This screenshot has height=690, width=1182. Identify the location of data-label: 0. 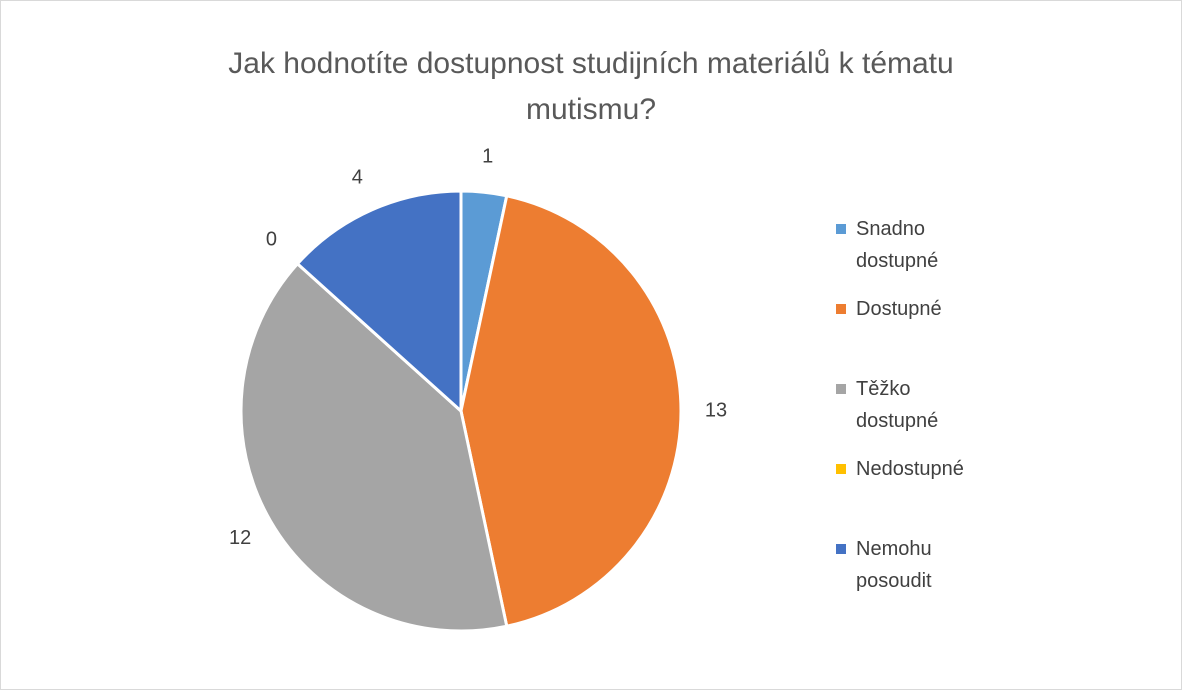
(271, 240).